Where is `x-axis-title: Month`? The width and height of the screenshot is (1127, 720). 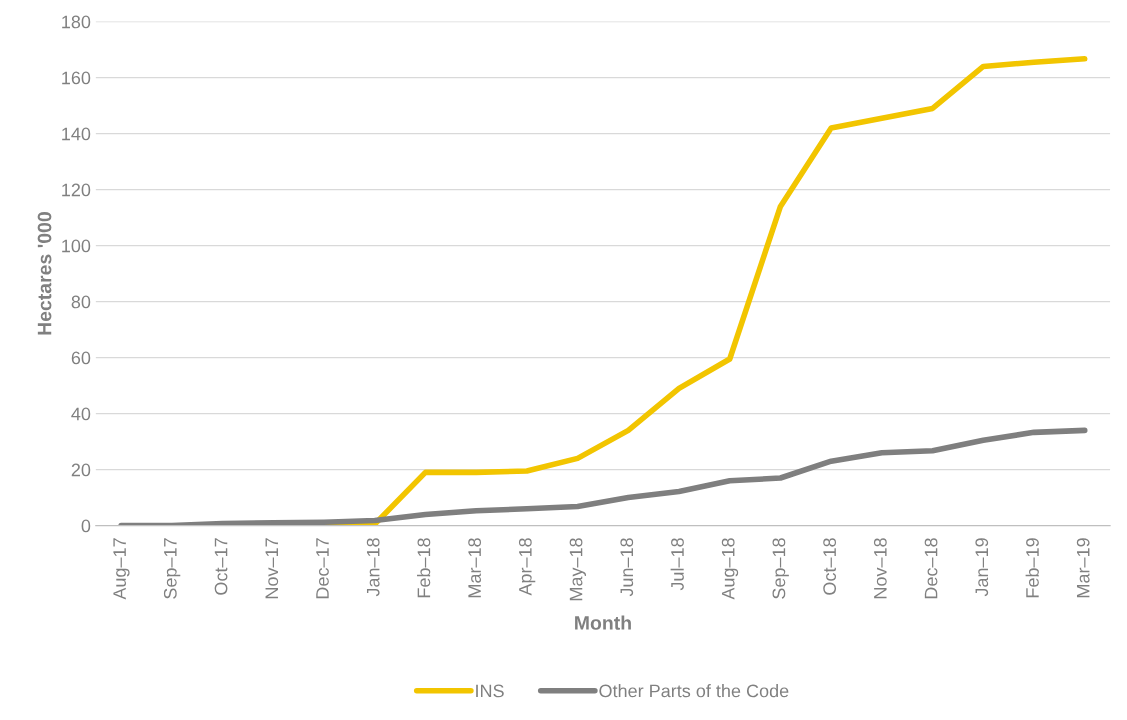 x-axis-title: Month is located at coordinates (603, 622).